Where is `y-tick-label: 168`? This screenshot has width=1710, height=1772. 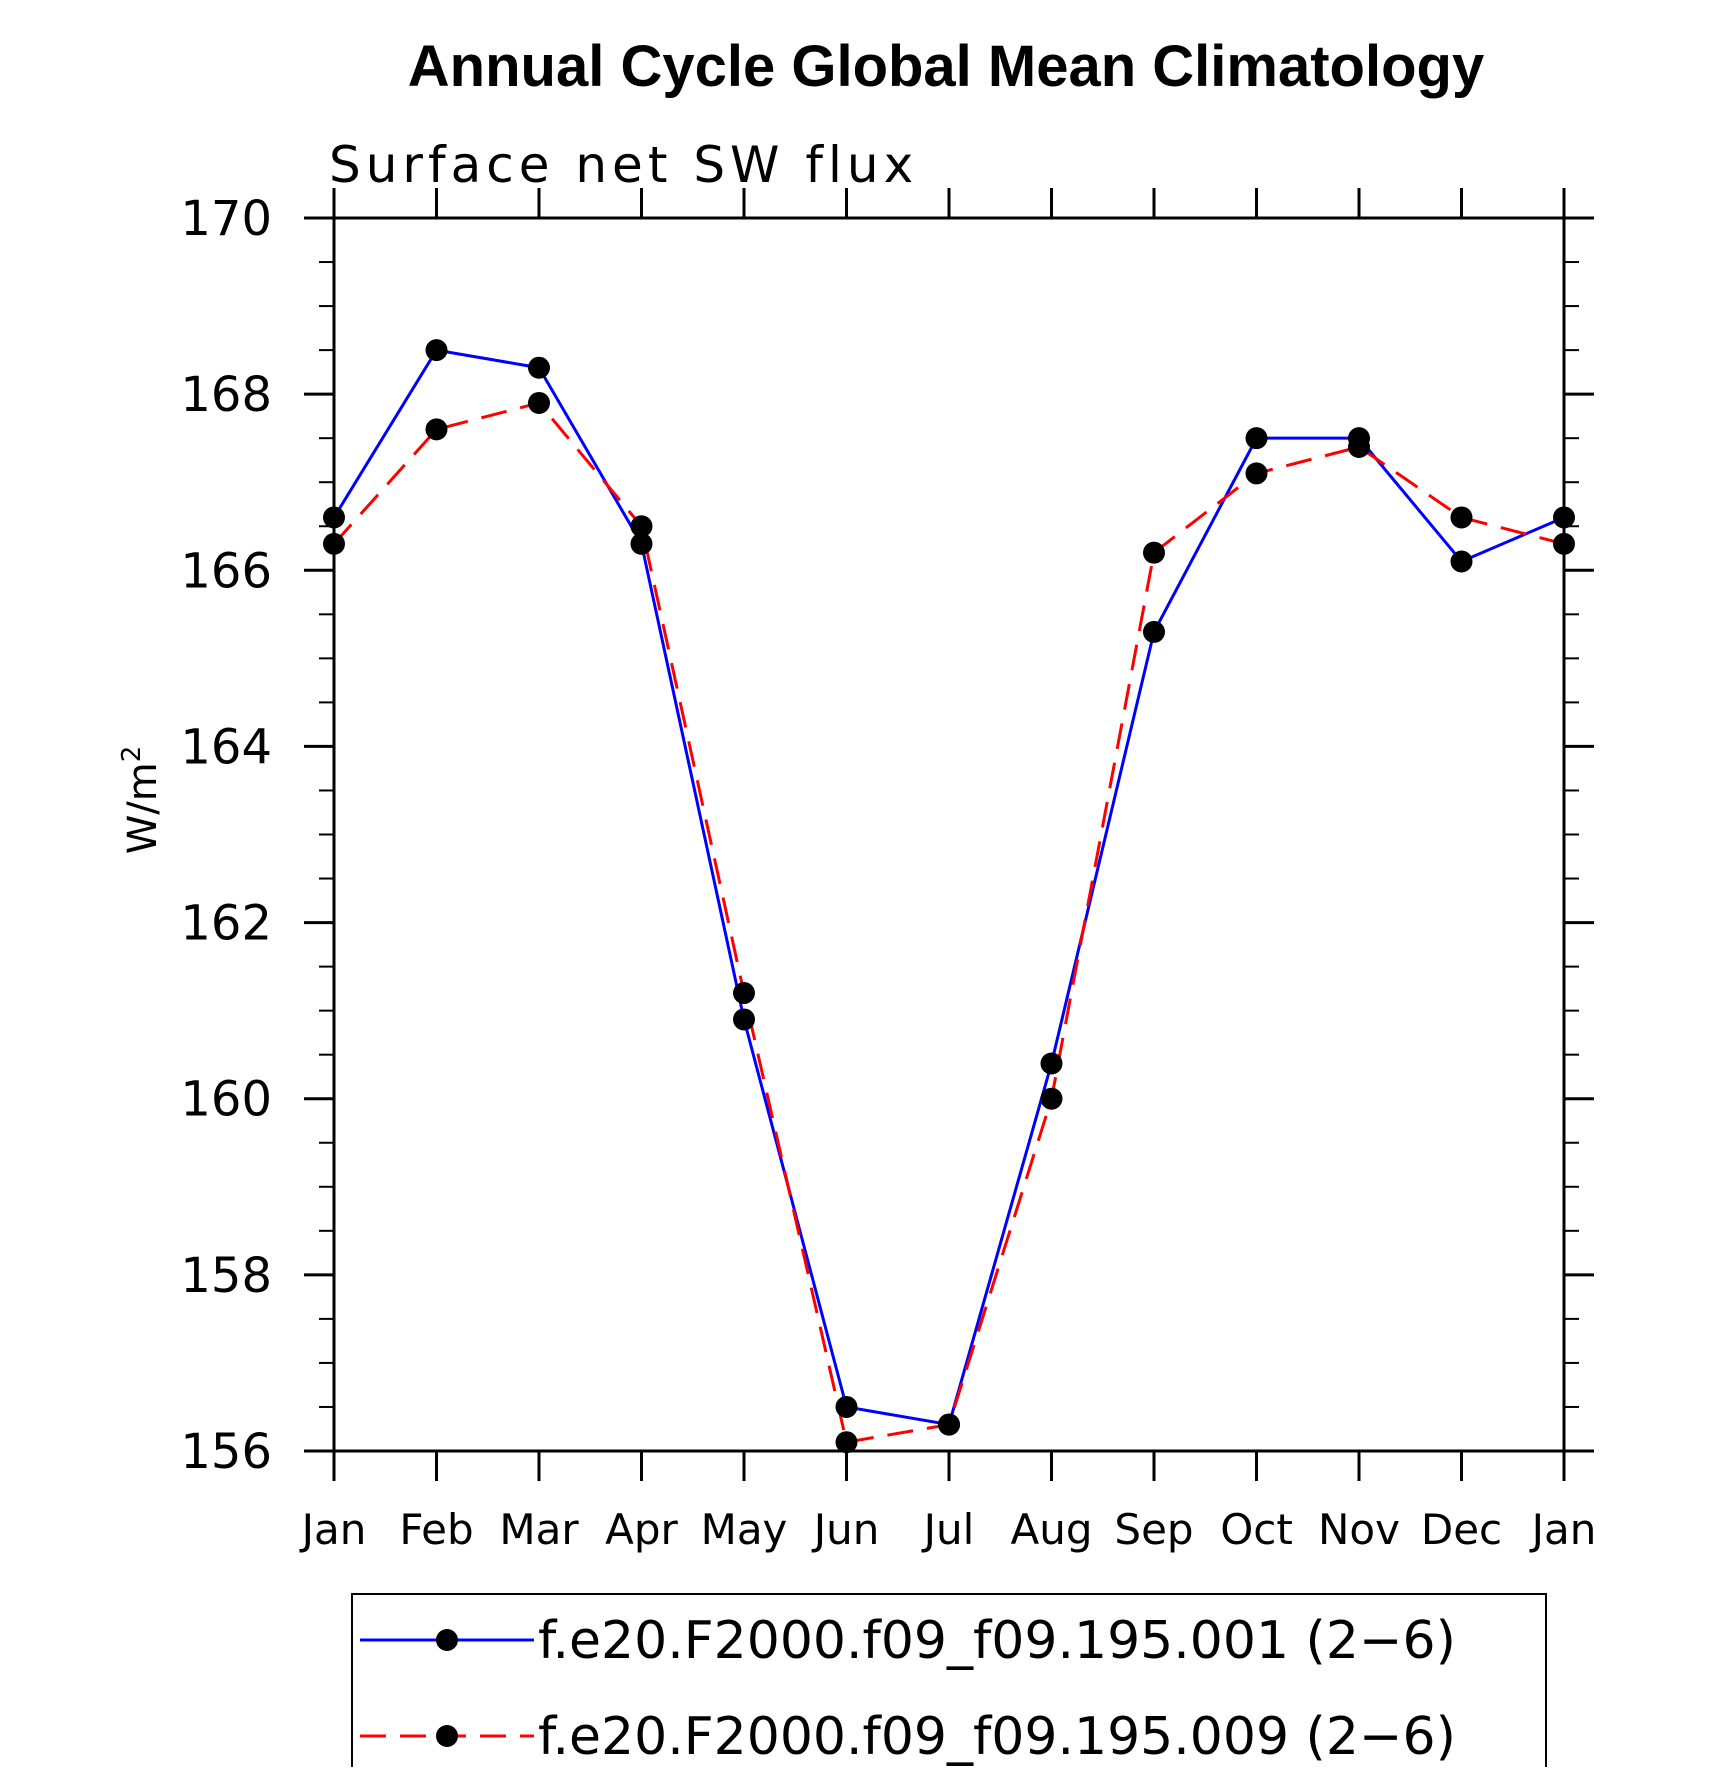
y-tick-label: 168 is located at coordinates (226, 395).